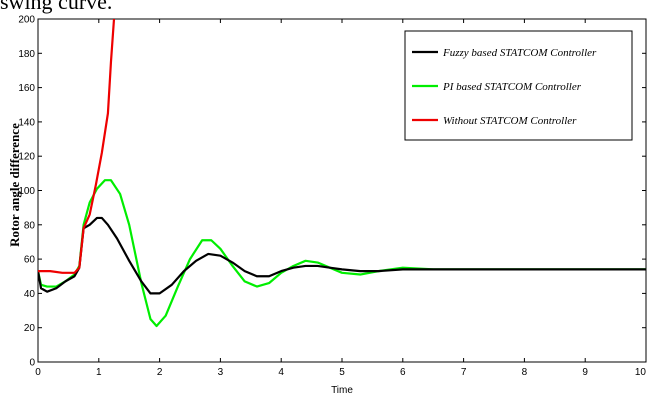 This screenshot has width=648, height=394. What do you see at coordinates (512, 87) in the screenshot?
I see `legend-label: PI based STATCOM Controller` at bounding box center [512, 87].